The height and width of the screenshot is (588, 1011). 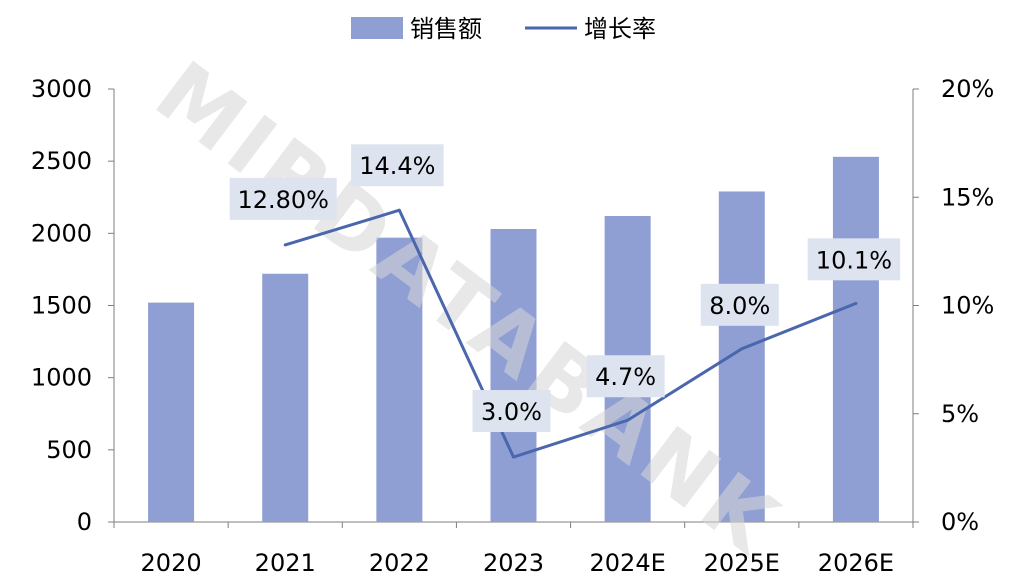 I want to click on x-tick-label: 2024E, so click(x=628, y=563).